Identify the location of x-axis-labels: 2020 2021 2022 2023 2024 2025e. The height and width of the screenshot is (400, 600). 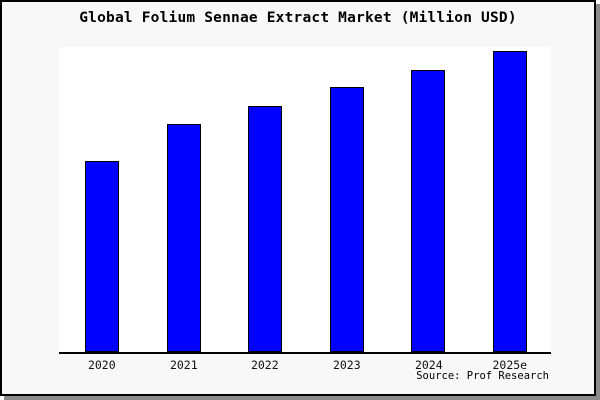
(305, 365).